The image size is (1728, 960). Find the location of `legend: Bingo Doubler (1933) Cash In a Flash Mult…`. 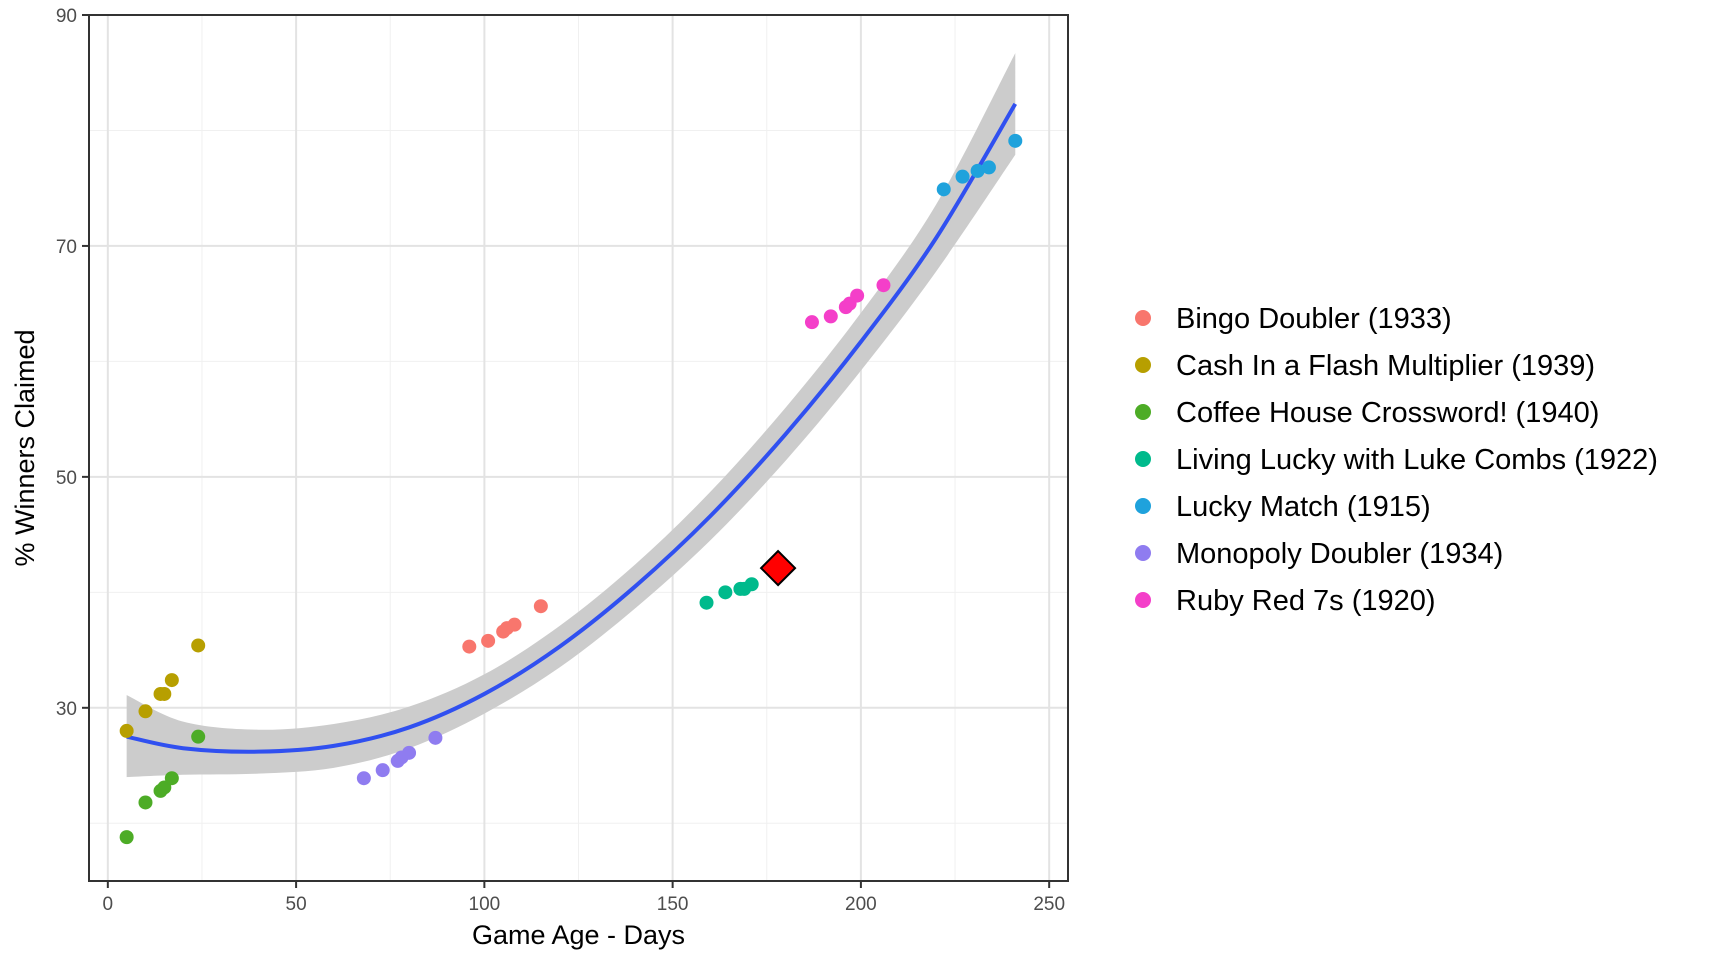

legend: Bingo Doubler (1933) Cash In a Flash Mult… is located at coordinates (1396, 460).